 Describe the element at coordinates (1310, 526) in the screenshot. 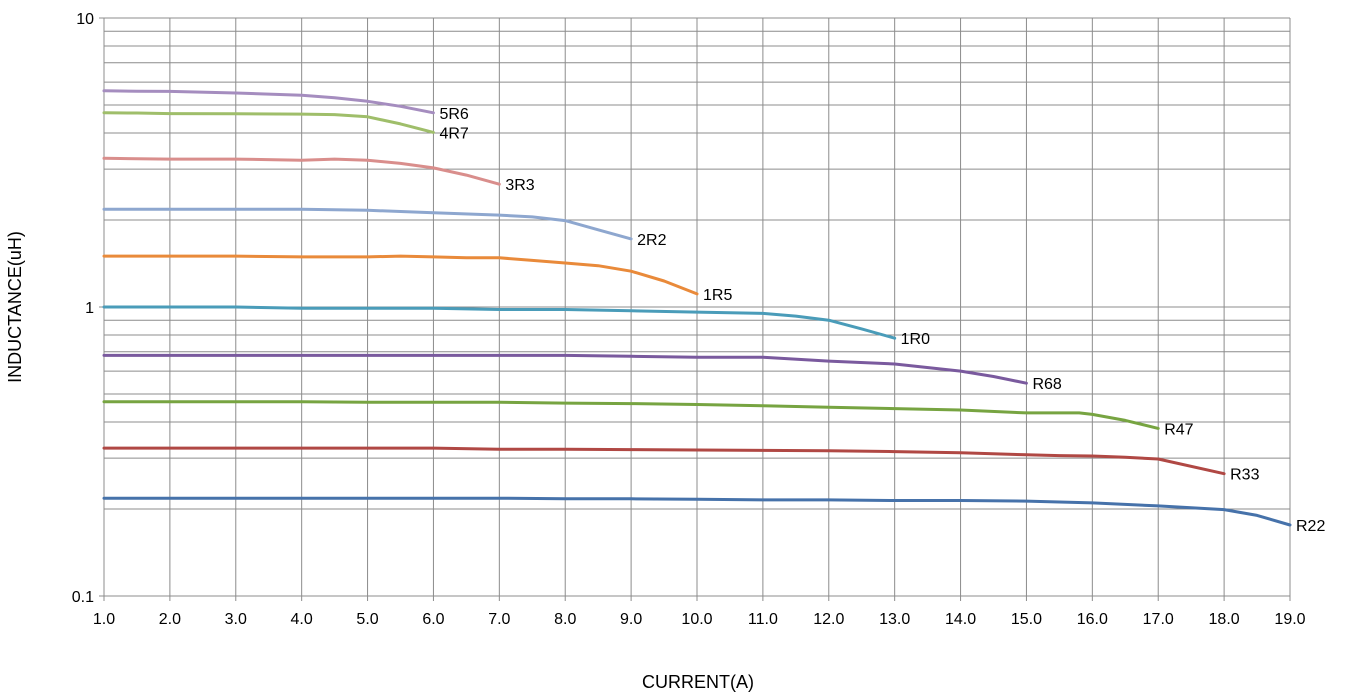

I see `series-label-r22: R22` at that location.